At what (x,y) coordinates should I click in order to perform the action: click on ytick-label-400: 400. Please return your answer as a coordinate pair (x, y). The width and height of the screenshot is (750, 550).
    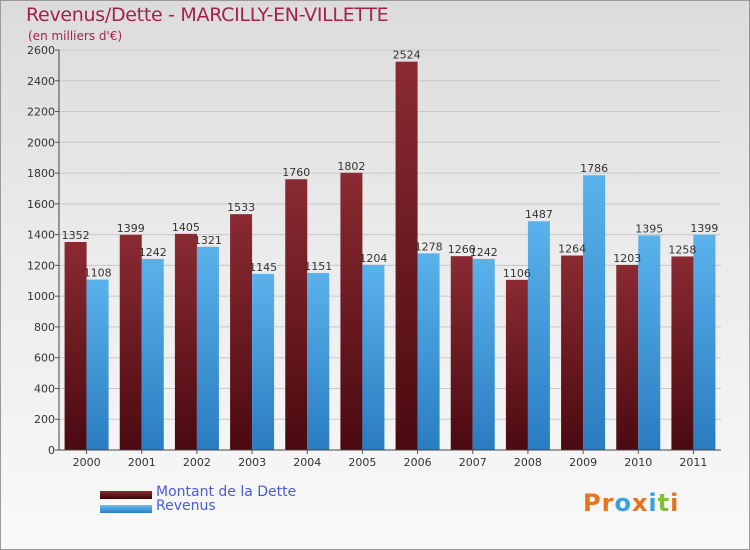
    Looking at the image, I should click on (44, 388).